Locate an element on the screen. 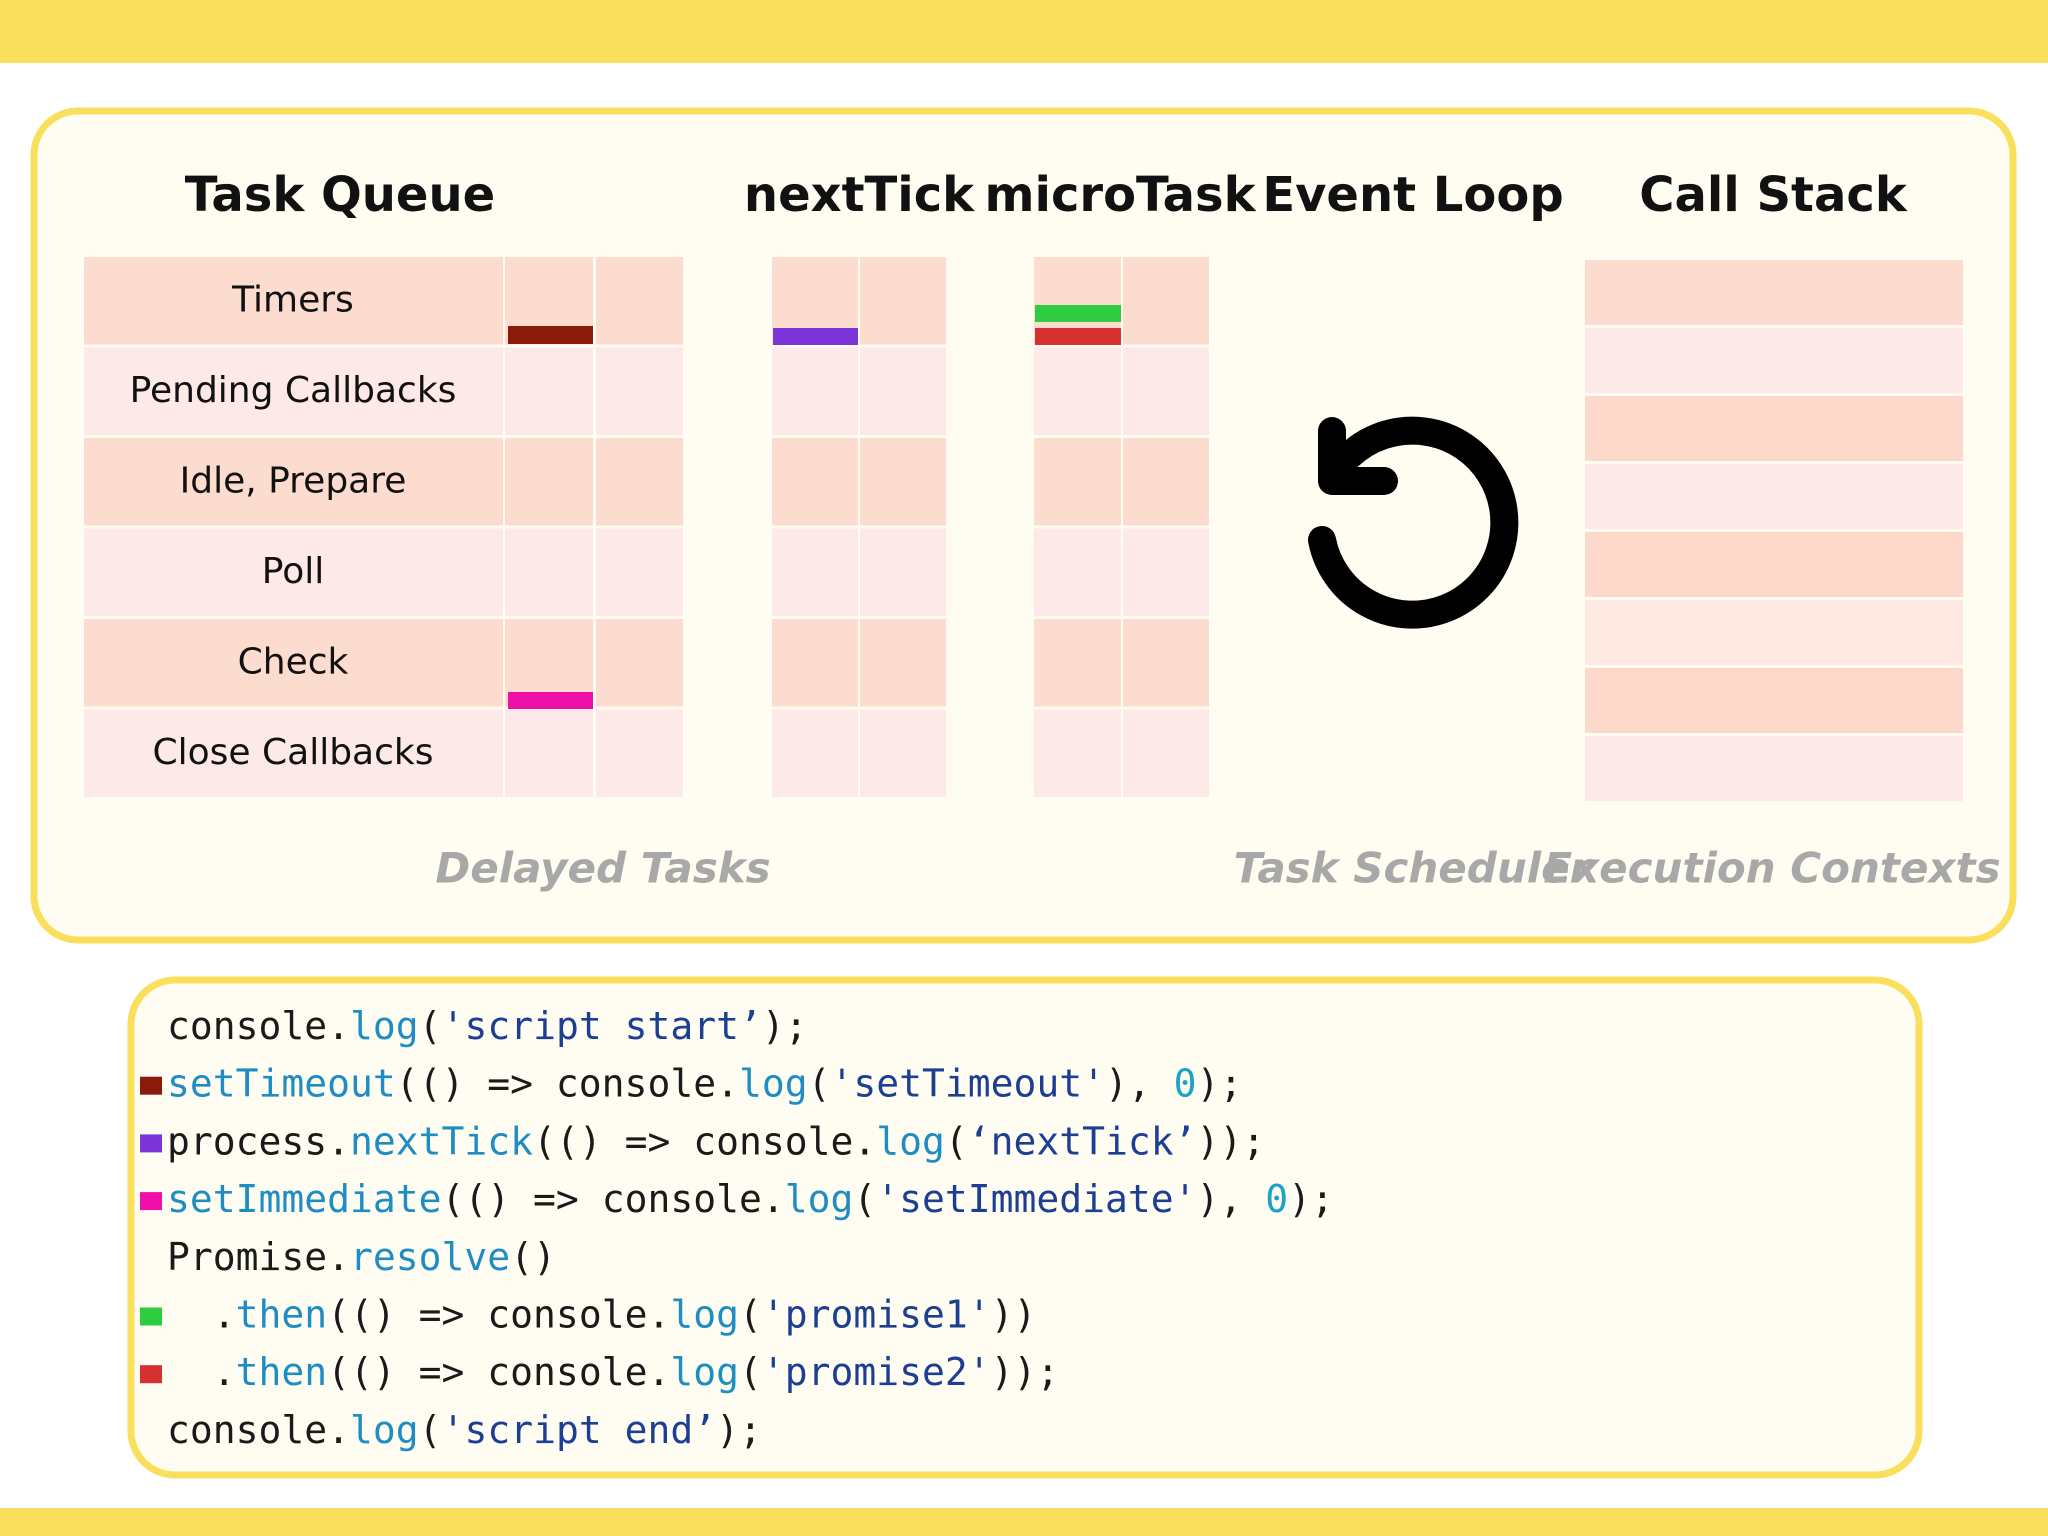  code-line: Promise.resolve() is located at coordinates (361, 1256).